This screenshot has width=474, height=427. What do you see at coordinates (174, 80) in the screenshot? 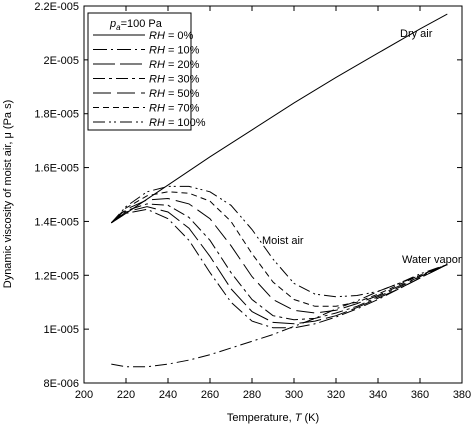
I see `legend-label-rh-30: RH = 30%` at bounding box center [174, 80].